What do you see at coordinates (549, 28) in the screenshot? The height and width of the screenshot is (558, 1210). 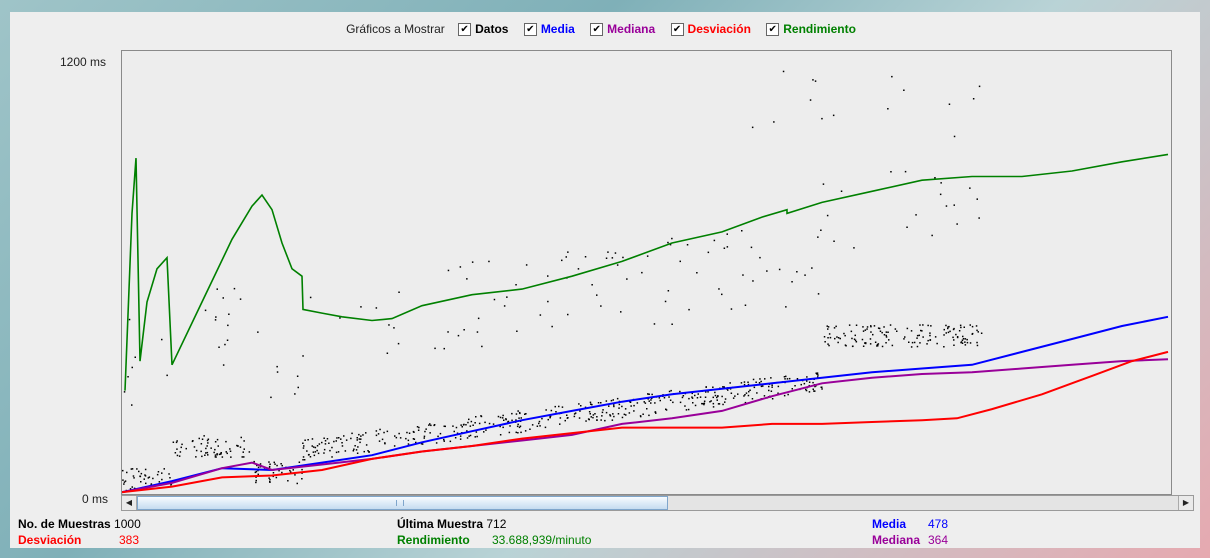 I see `toggle-media: ✔ Media` at bounding box center [549, 28].